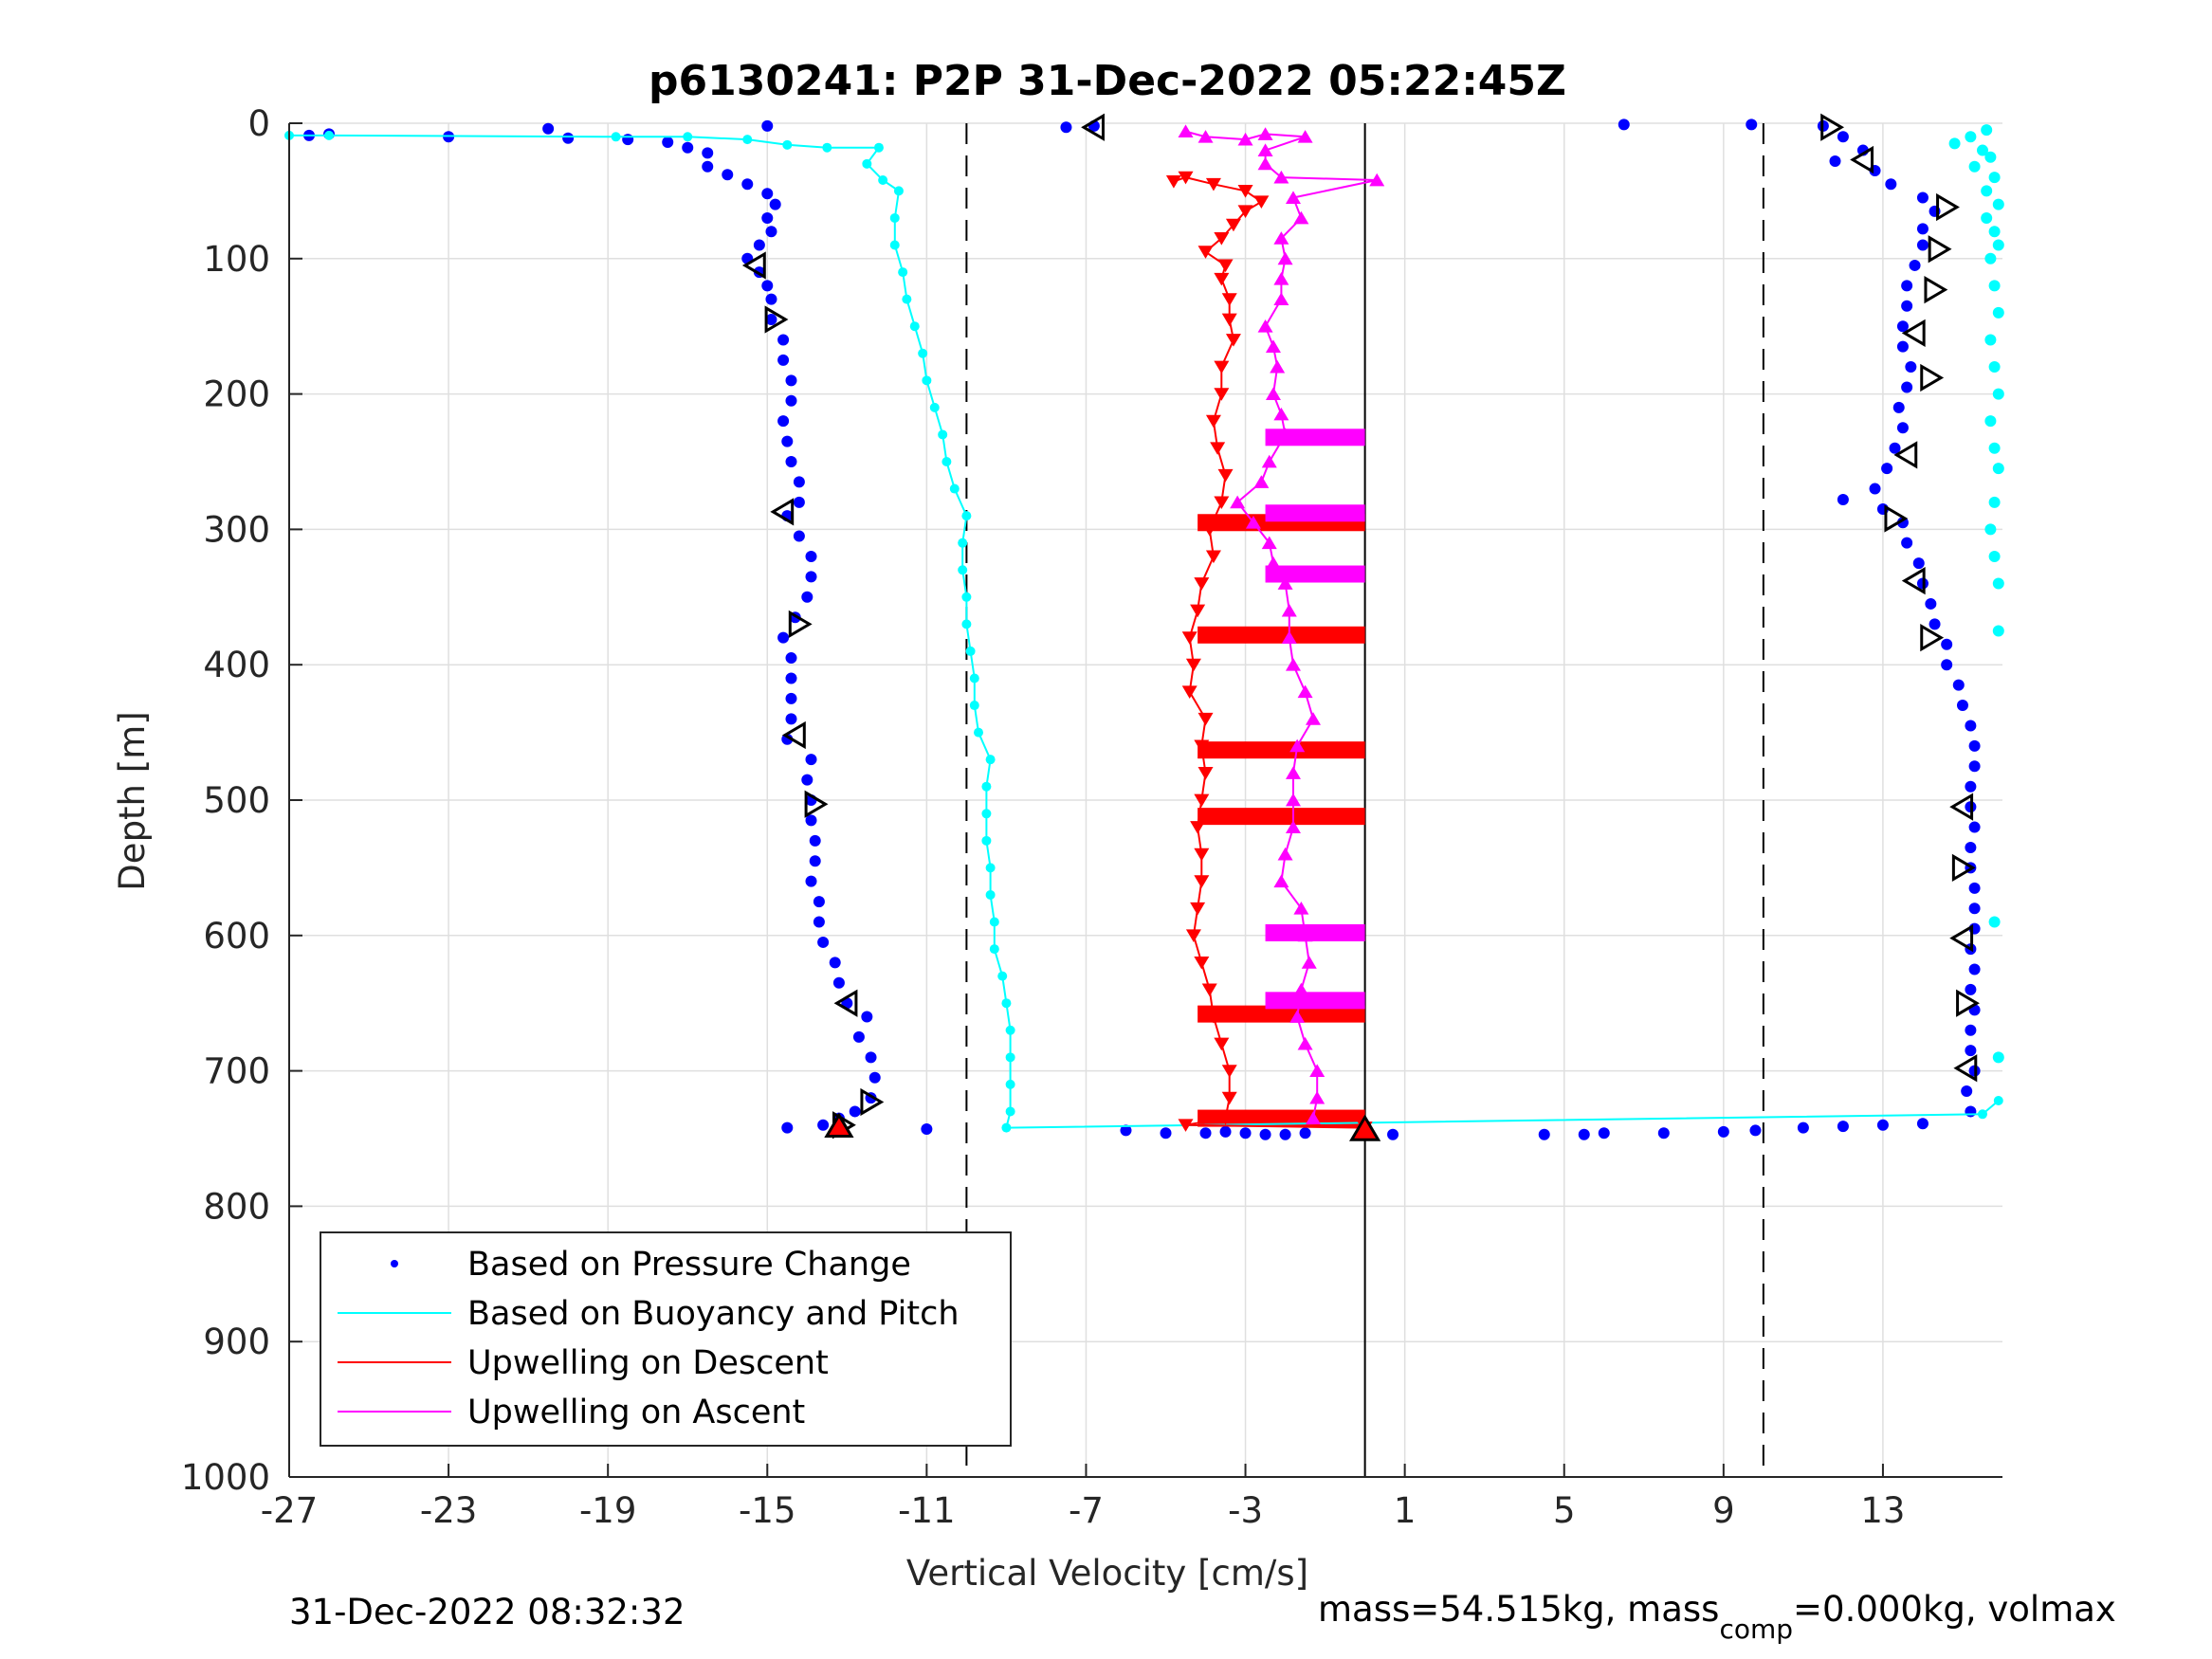  I want to click on center-bottom-marker, so click(1365, 1127).